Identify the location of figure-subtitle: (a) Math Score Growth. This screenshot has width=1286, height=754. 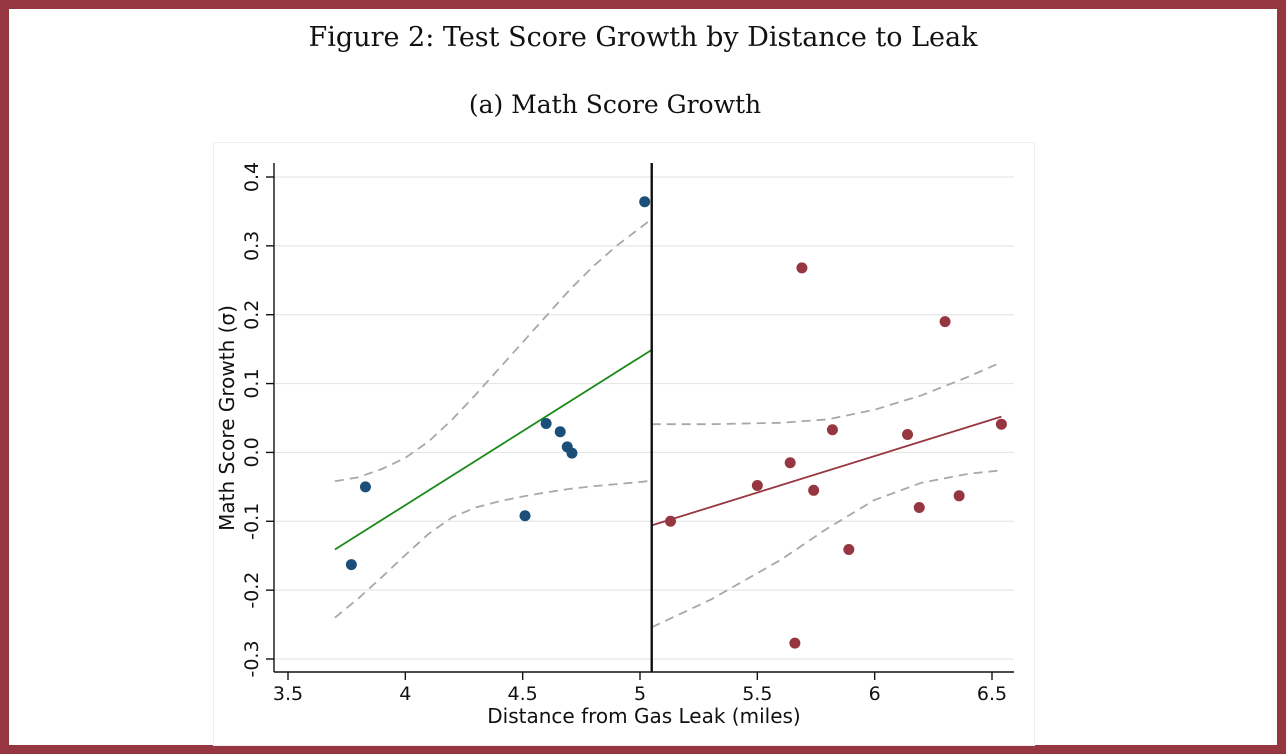
(615, 104).